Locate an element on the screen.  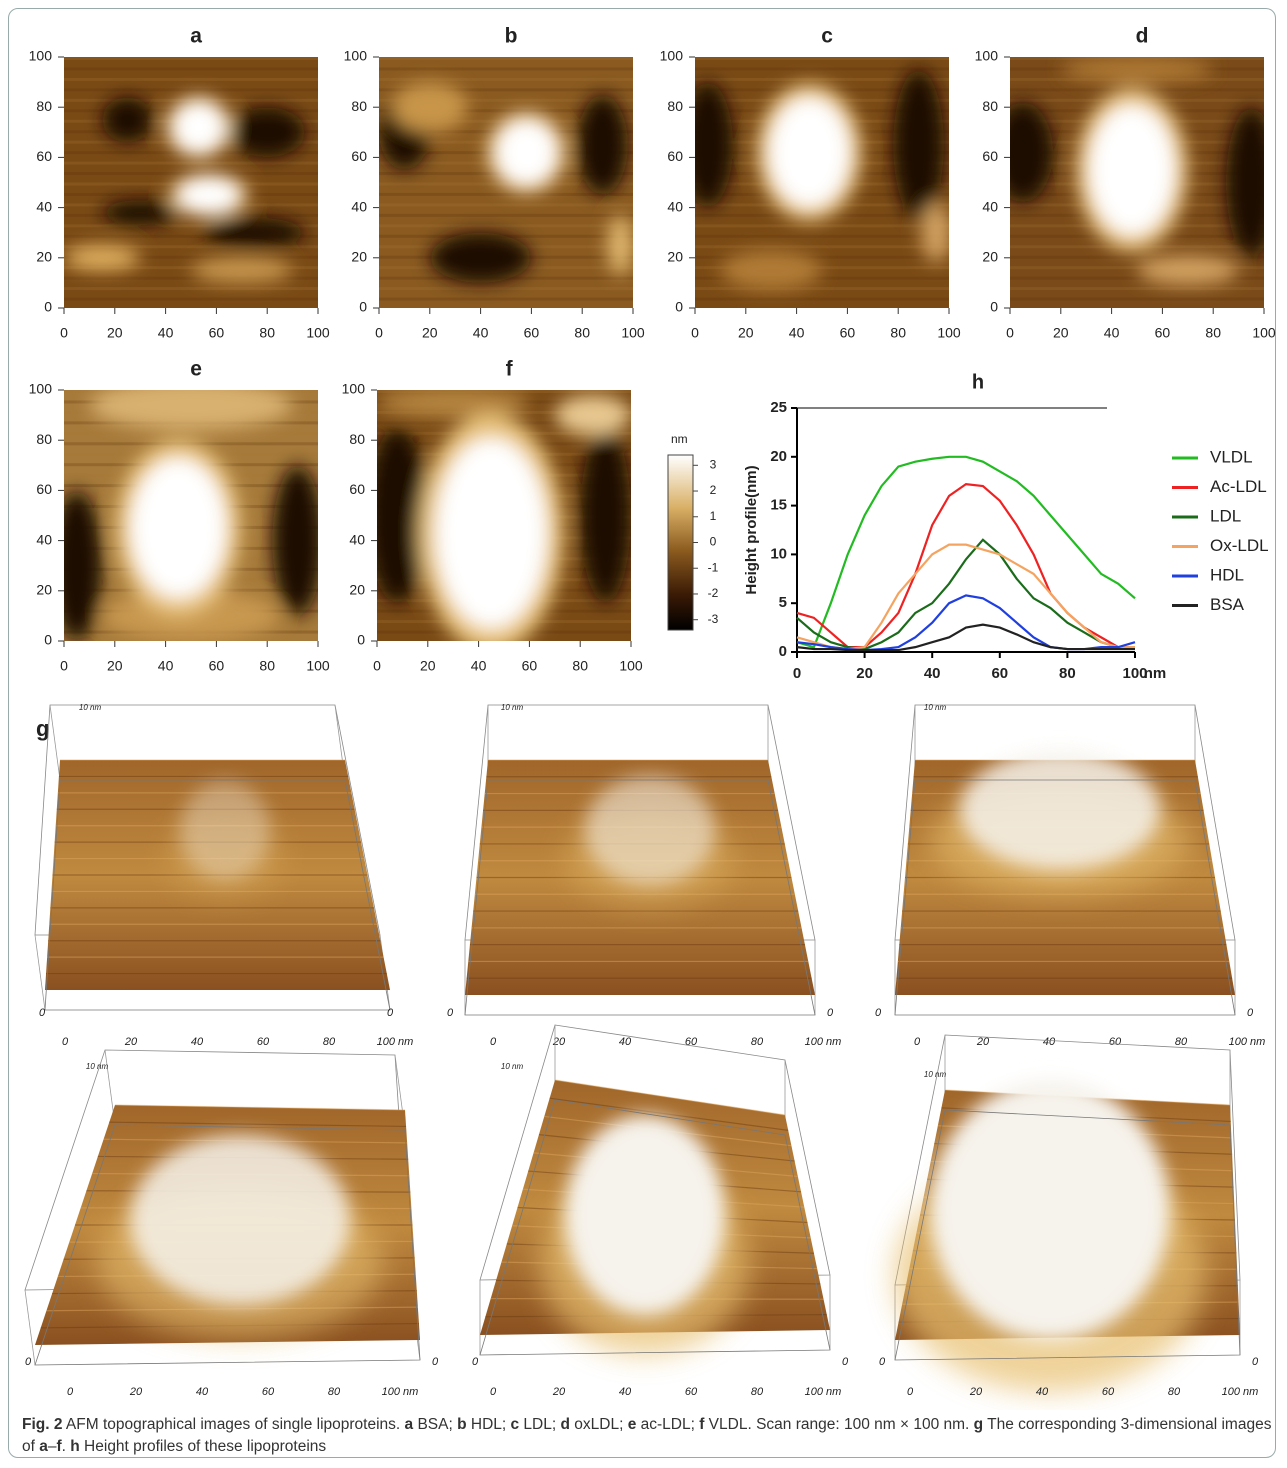
caption-run: – is located at coordinates (52, 1446).